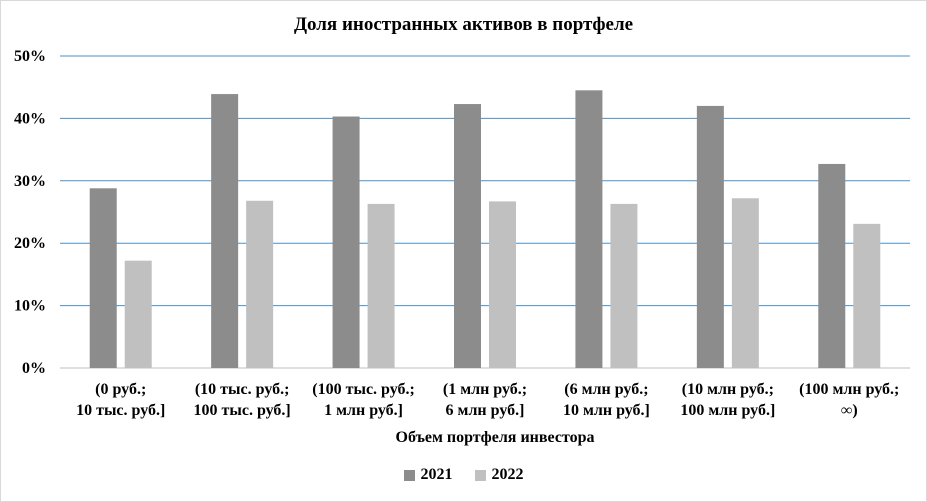 The image size is (927, 502). What do you see at coordinates (30, 306) in the screenshot?
I see `y-tick-label: 10%` at bounding box center [30, 306].